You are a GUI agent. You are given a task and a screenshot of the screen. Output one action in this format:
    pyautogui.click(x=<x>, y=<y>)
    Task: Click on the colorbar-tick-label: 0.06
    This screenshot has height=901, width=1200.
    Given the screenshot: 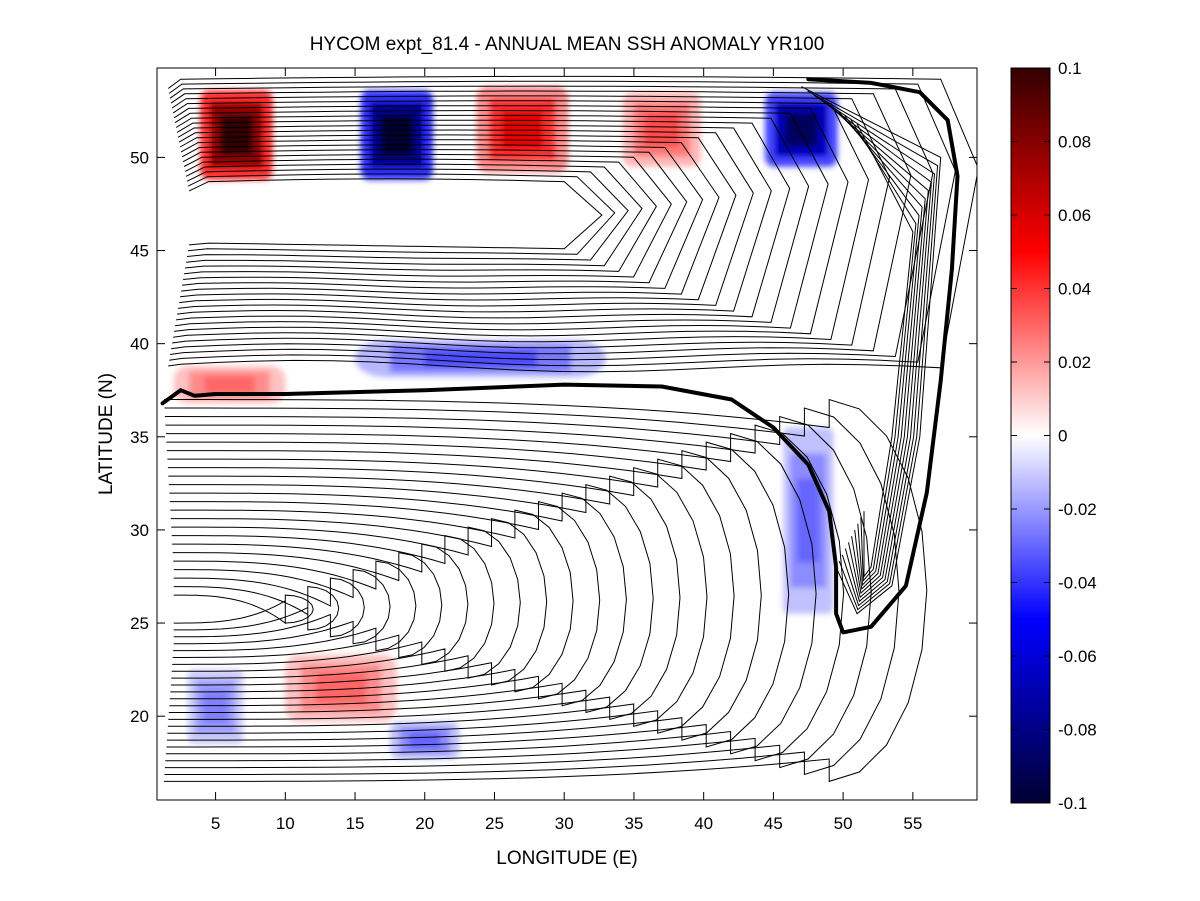 What is the action you would take?
    pyautogui.click(x=1074, y=215)
    